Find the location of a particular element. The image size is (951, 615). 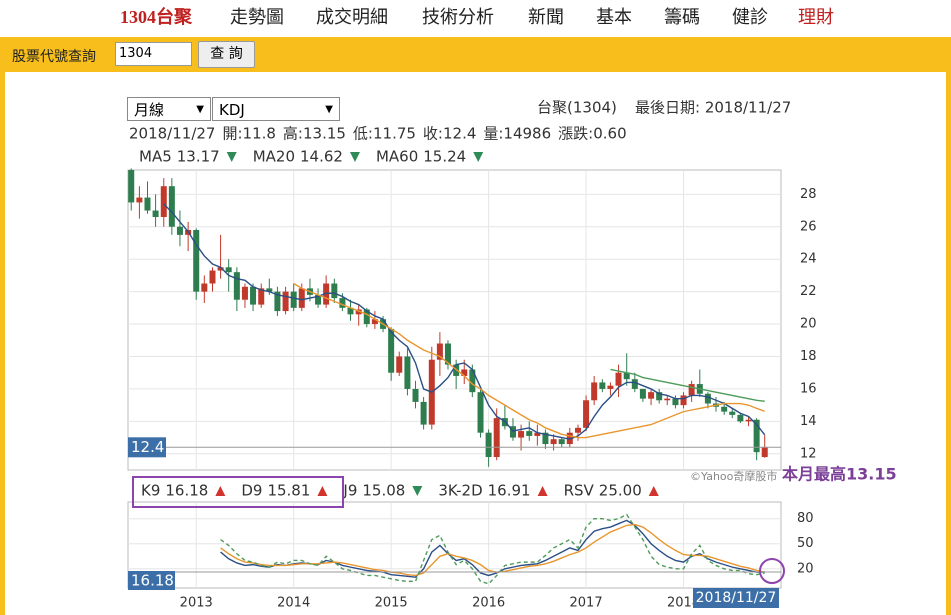

x-tick-label: 2016 is located at coordinates (488, 603).